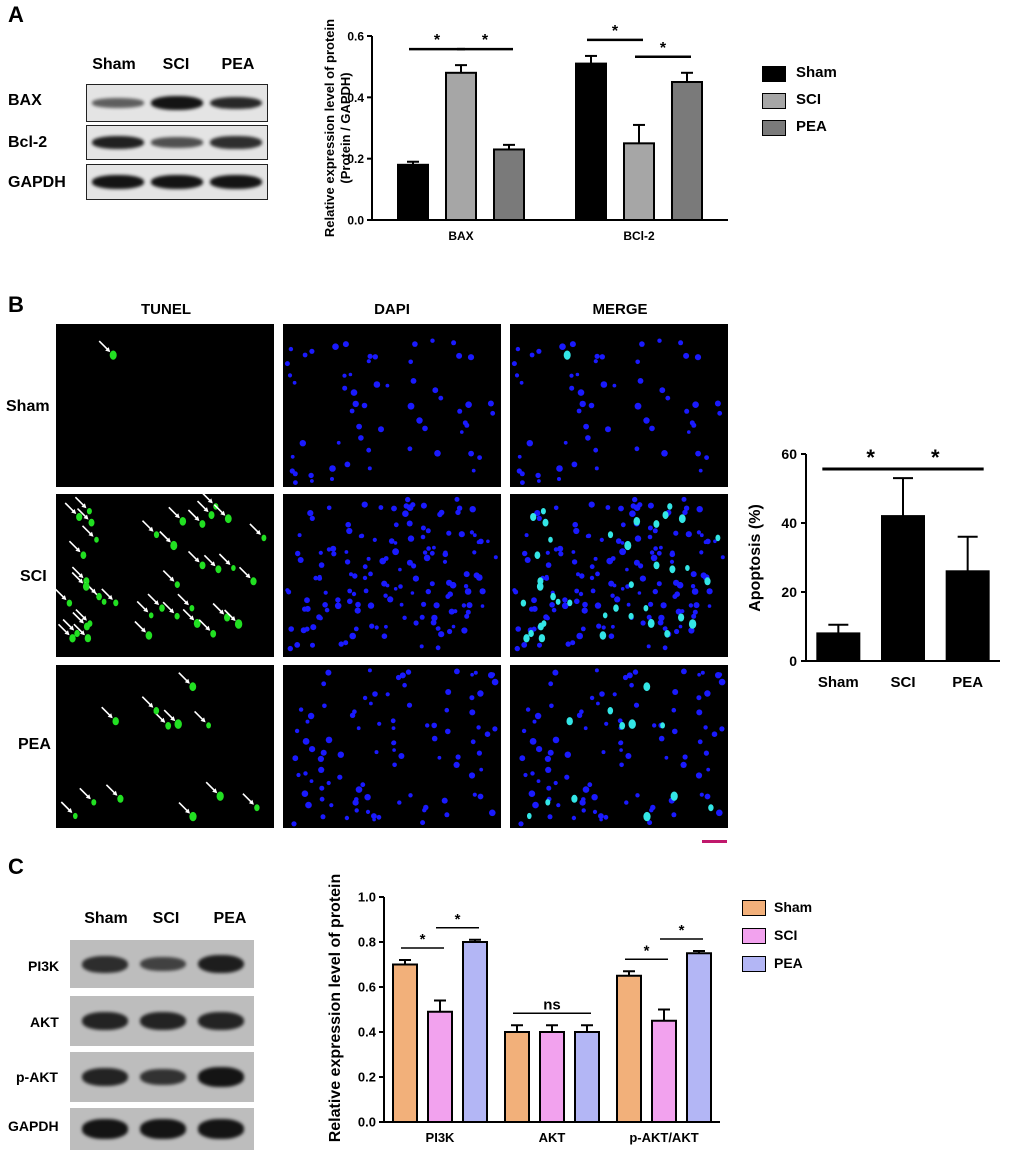 This screenshot has height=1153, width=1020. I want to click on row-label-sci: SCI, so click(33, 576).